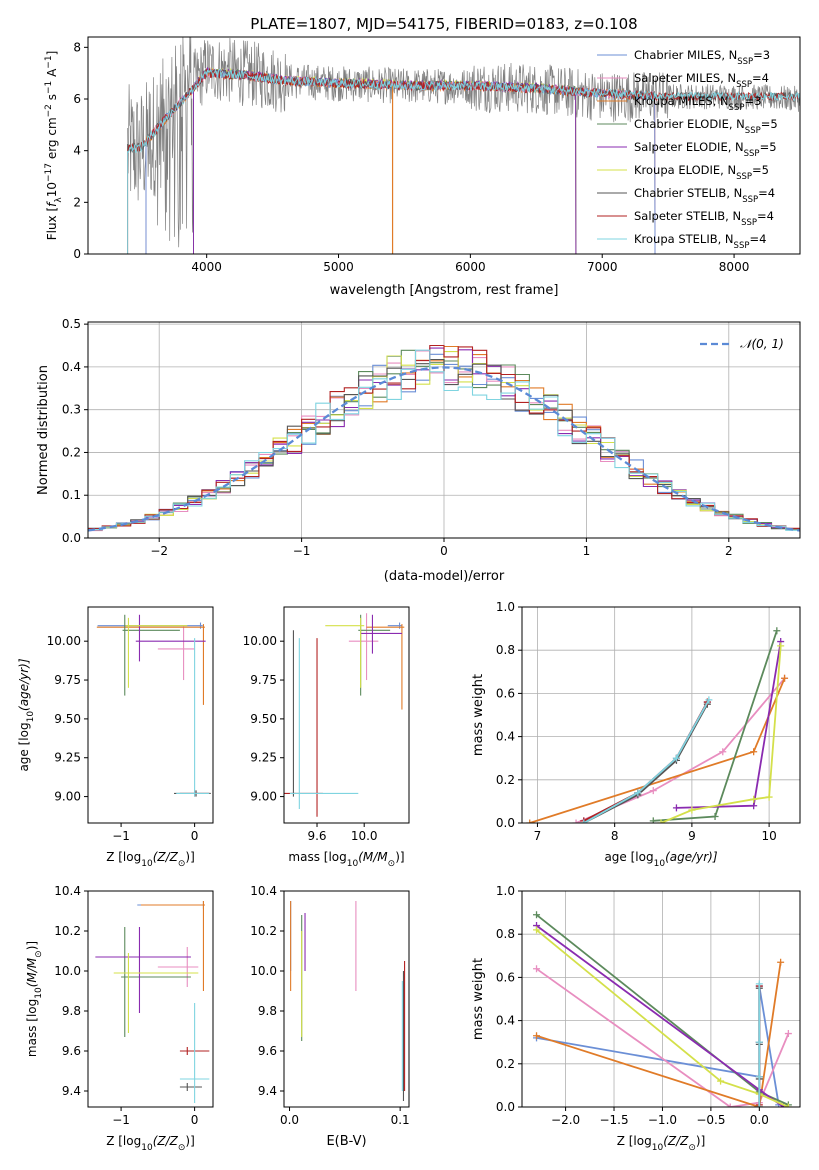  I want to click on x-tick-label: −0.5, so click(710, 1120).